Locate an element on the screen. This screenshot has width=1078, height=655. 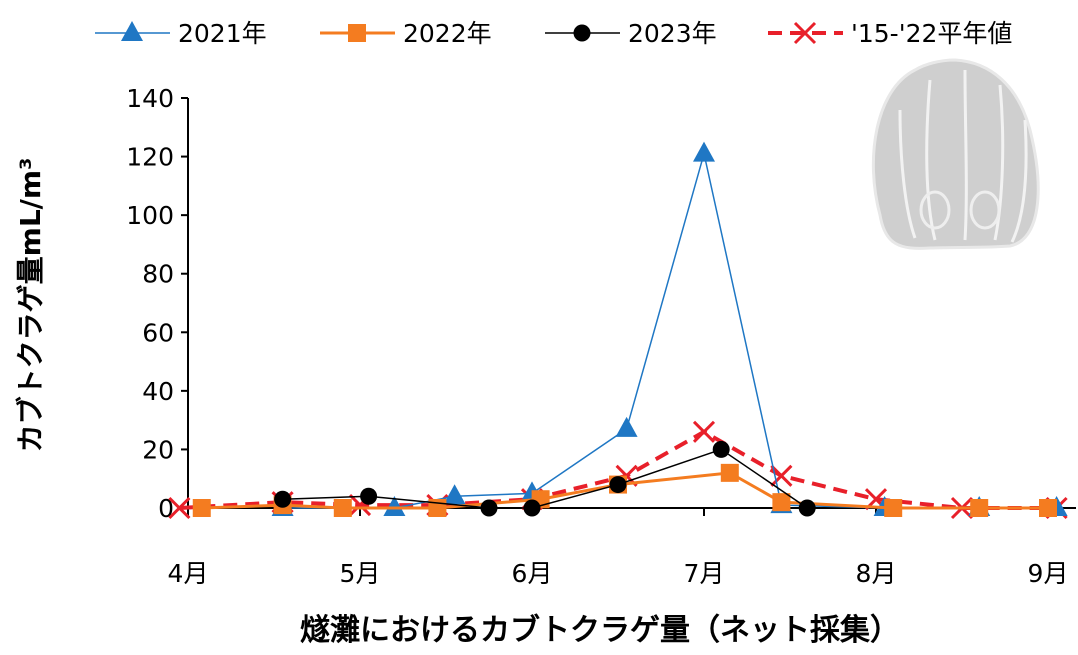
y-tick-label: 100 is located at coordinates (150, 215).